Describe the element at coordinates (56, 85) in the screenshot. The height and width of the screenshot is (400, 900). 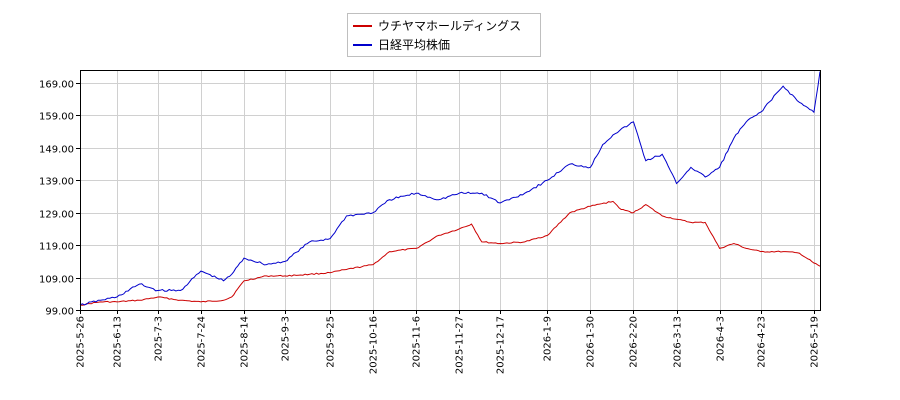
I see `y-tick-label: 169.00` at that location.